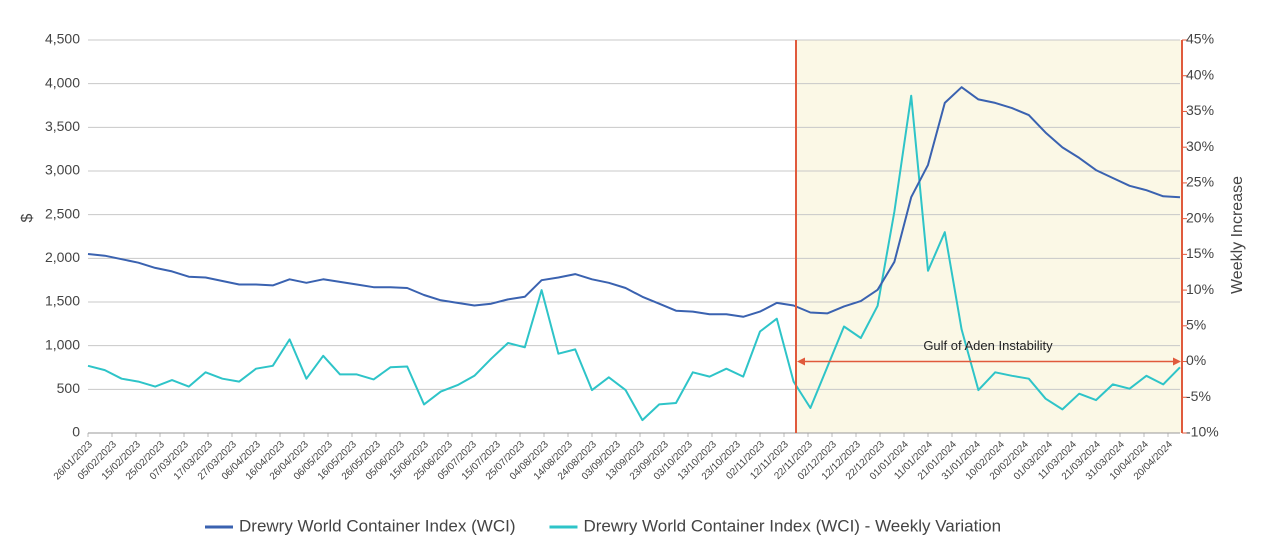  I want to click on y2-tick-label: 30%, so click(1200, 146).